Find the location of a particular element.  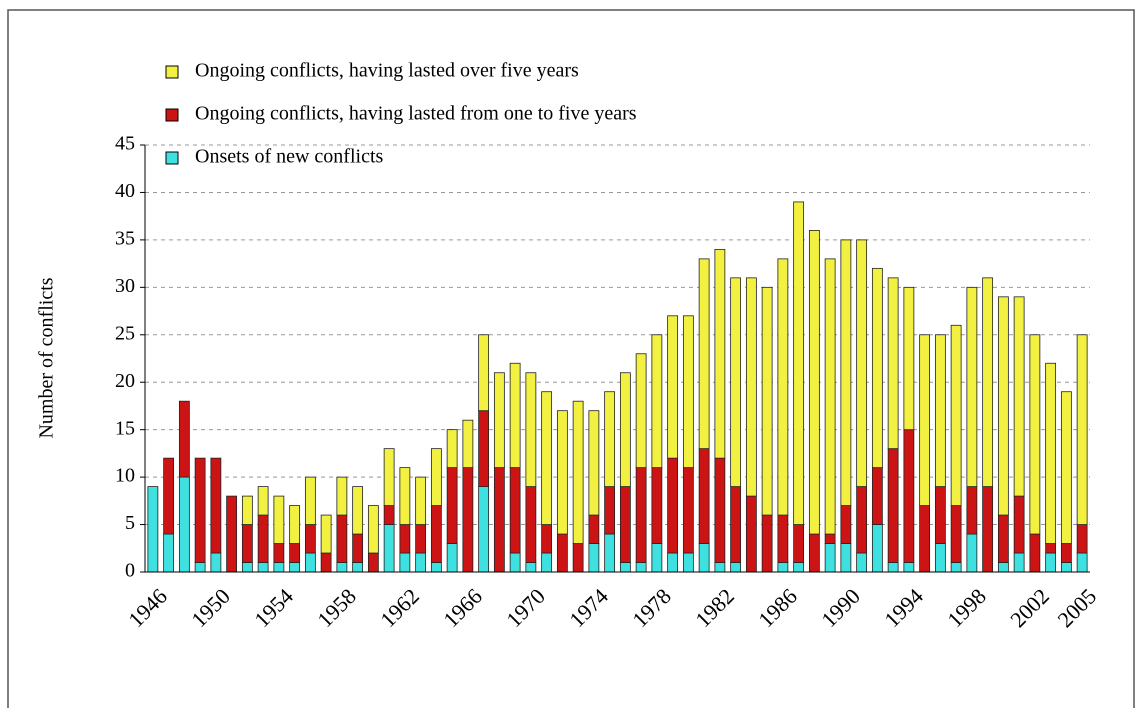

y-tick-label: 35 is located at coordinates (125, 238).